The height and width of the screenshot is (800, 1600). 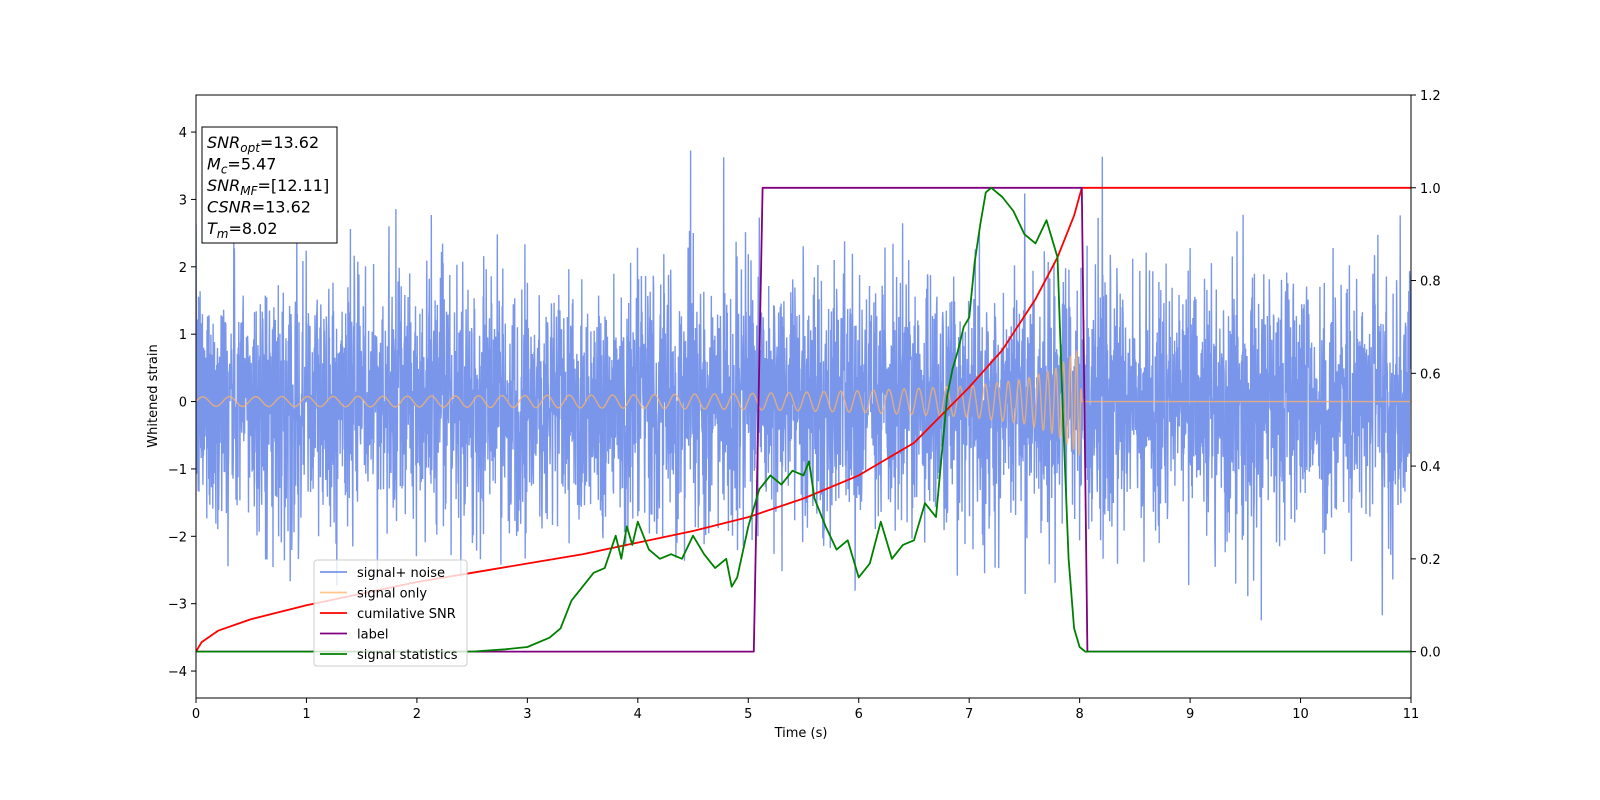 What do you see at coordinates (417, 714) in the screenshot?
I see `x-tick-label: 2` at bounding box center [417, 714].